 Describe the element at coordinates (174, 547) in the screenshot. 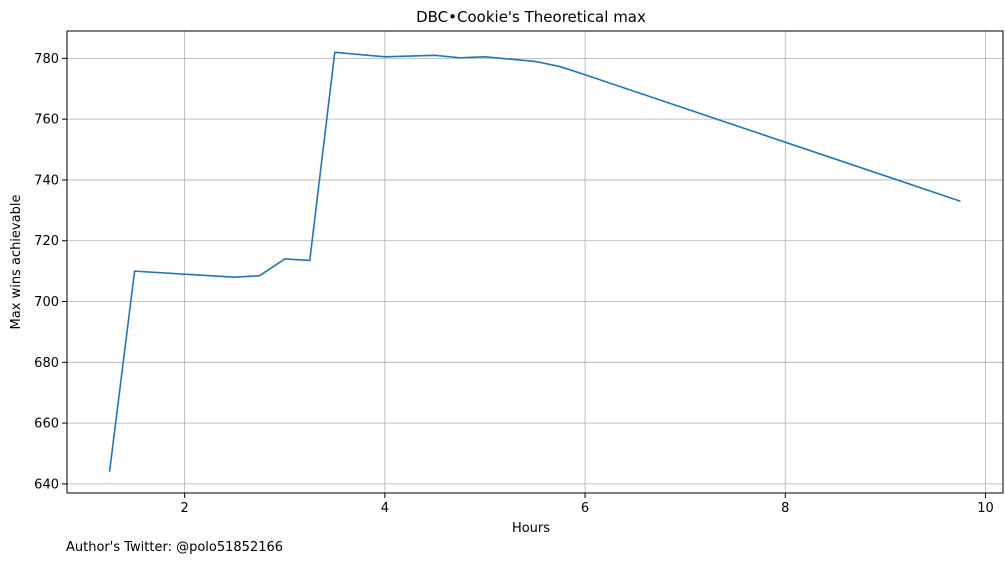

I see `author-twitter-credit: Author's Twitter: @polo51852166` at that location.